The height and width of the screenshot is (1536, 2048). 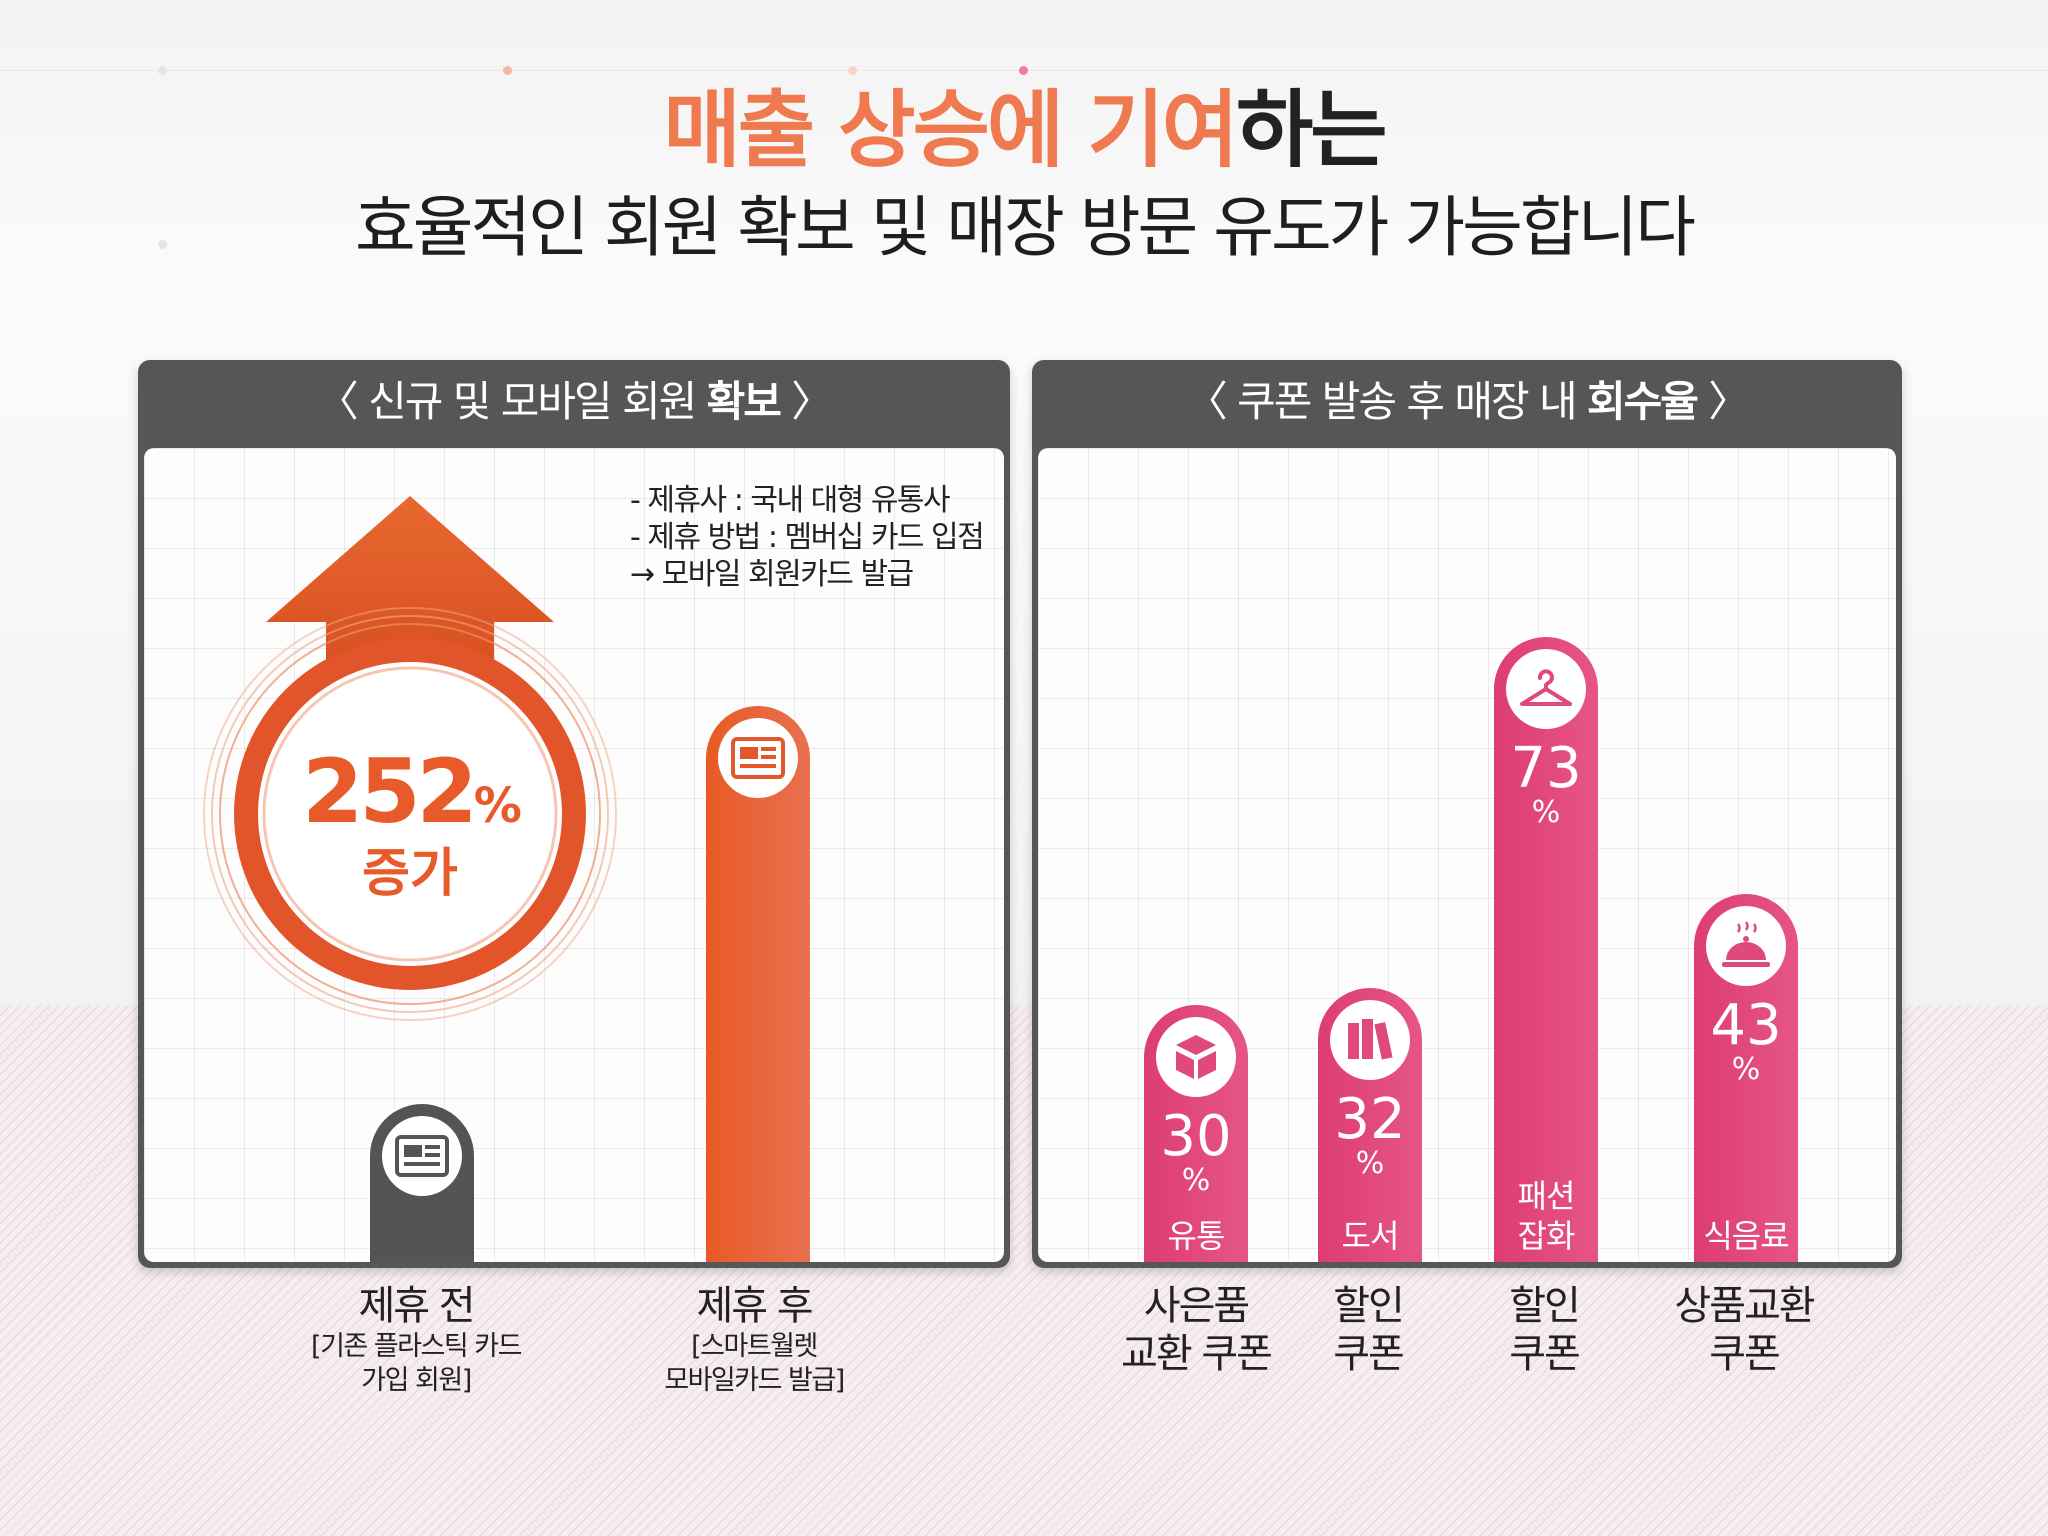 I want to click on increase-unit: %, so click(x=497, y=806).